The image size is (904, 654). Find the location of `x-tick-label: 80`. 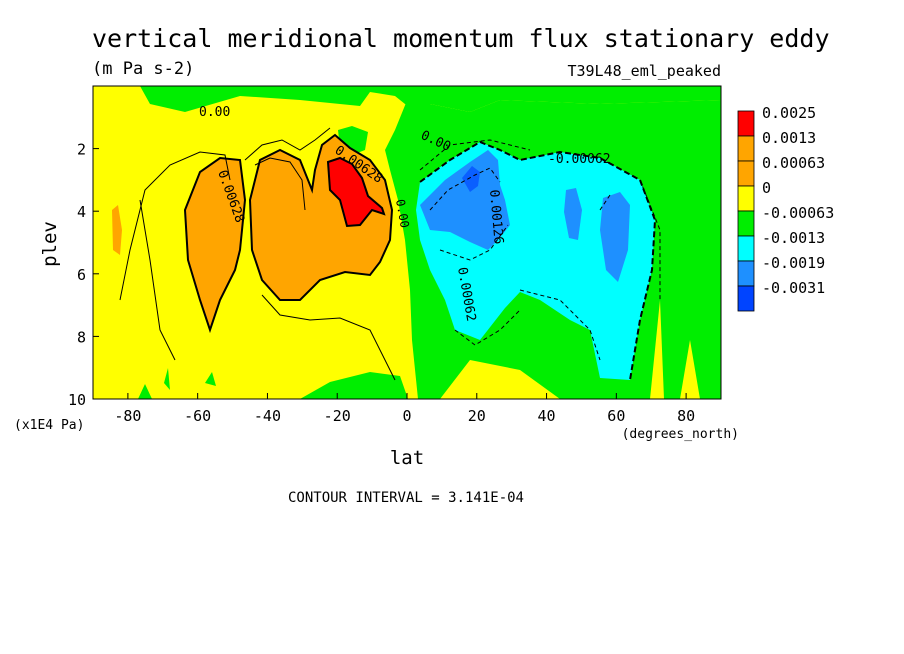

x-tick-label: 80 is located at coordinates (686, 416).